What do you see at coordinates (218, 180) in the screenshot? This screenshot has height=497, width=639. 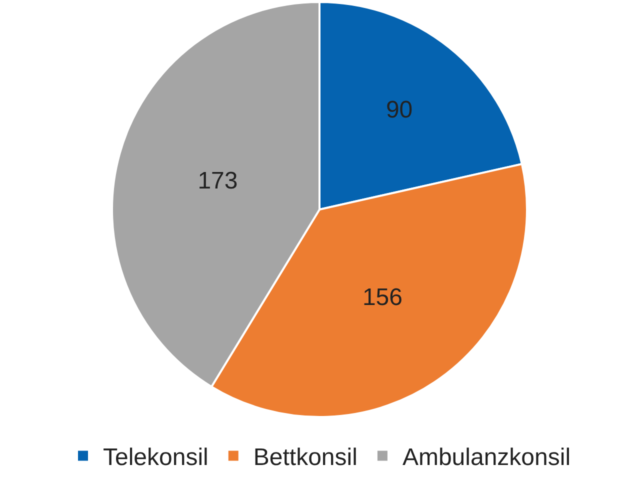 I see `data-label: 173` at bounding box center [218, 180].